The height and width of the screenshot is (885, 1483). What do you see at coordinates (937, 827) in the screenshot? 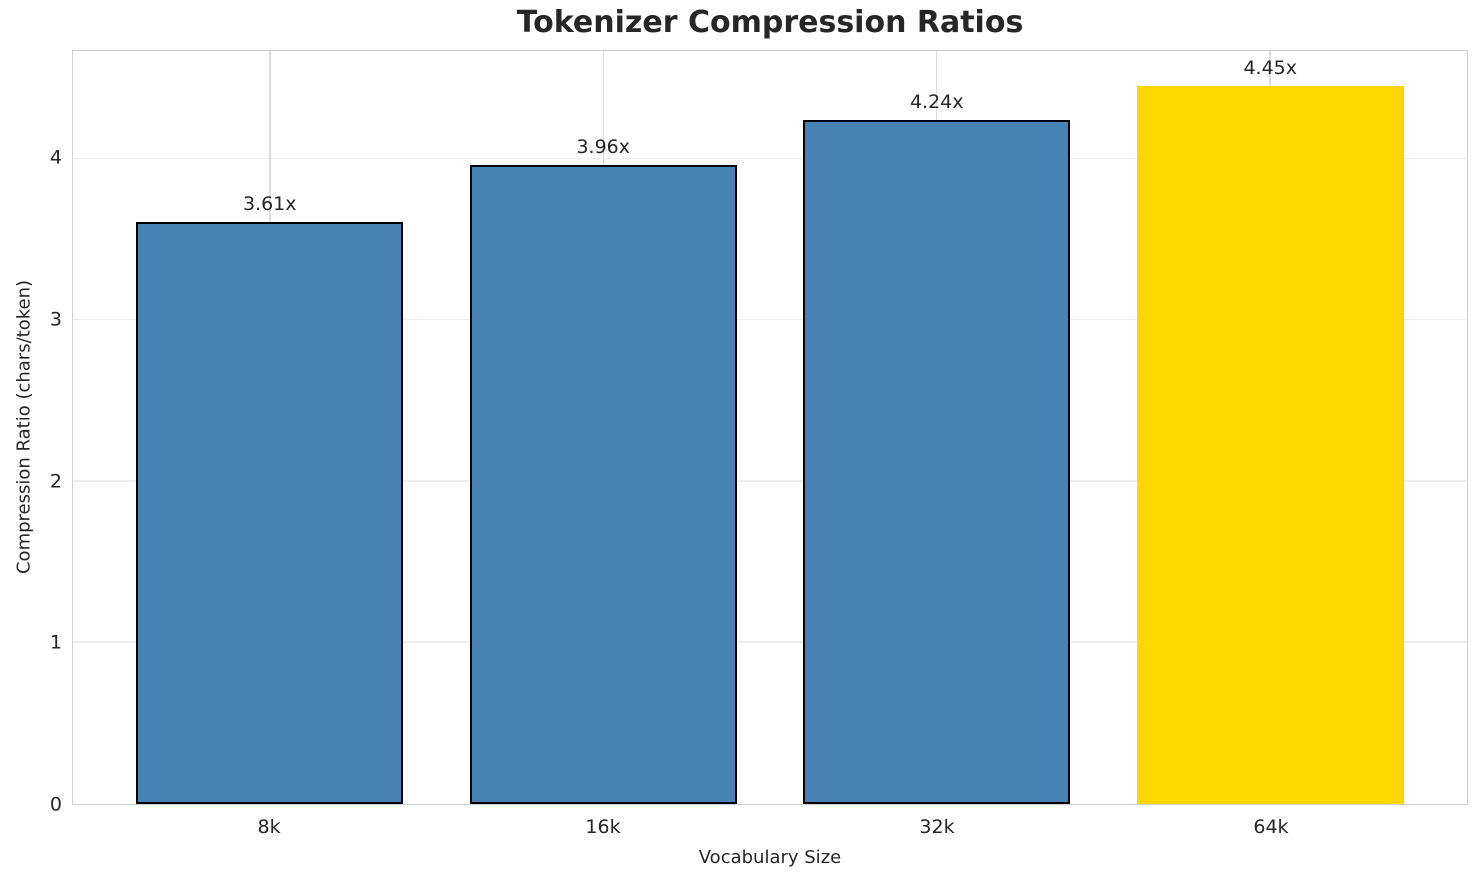
I see `x-tick-label: 32k` at bounding box center [937, 827].